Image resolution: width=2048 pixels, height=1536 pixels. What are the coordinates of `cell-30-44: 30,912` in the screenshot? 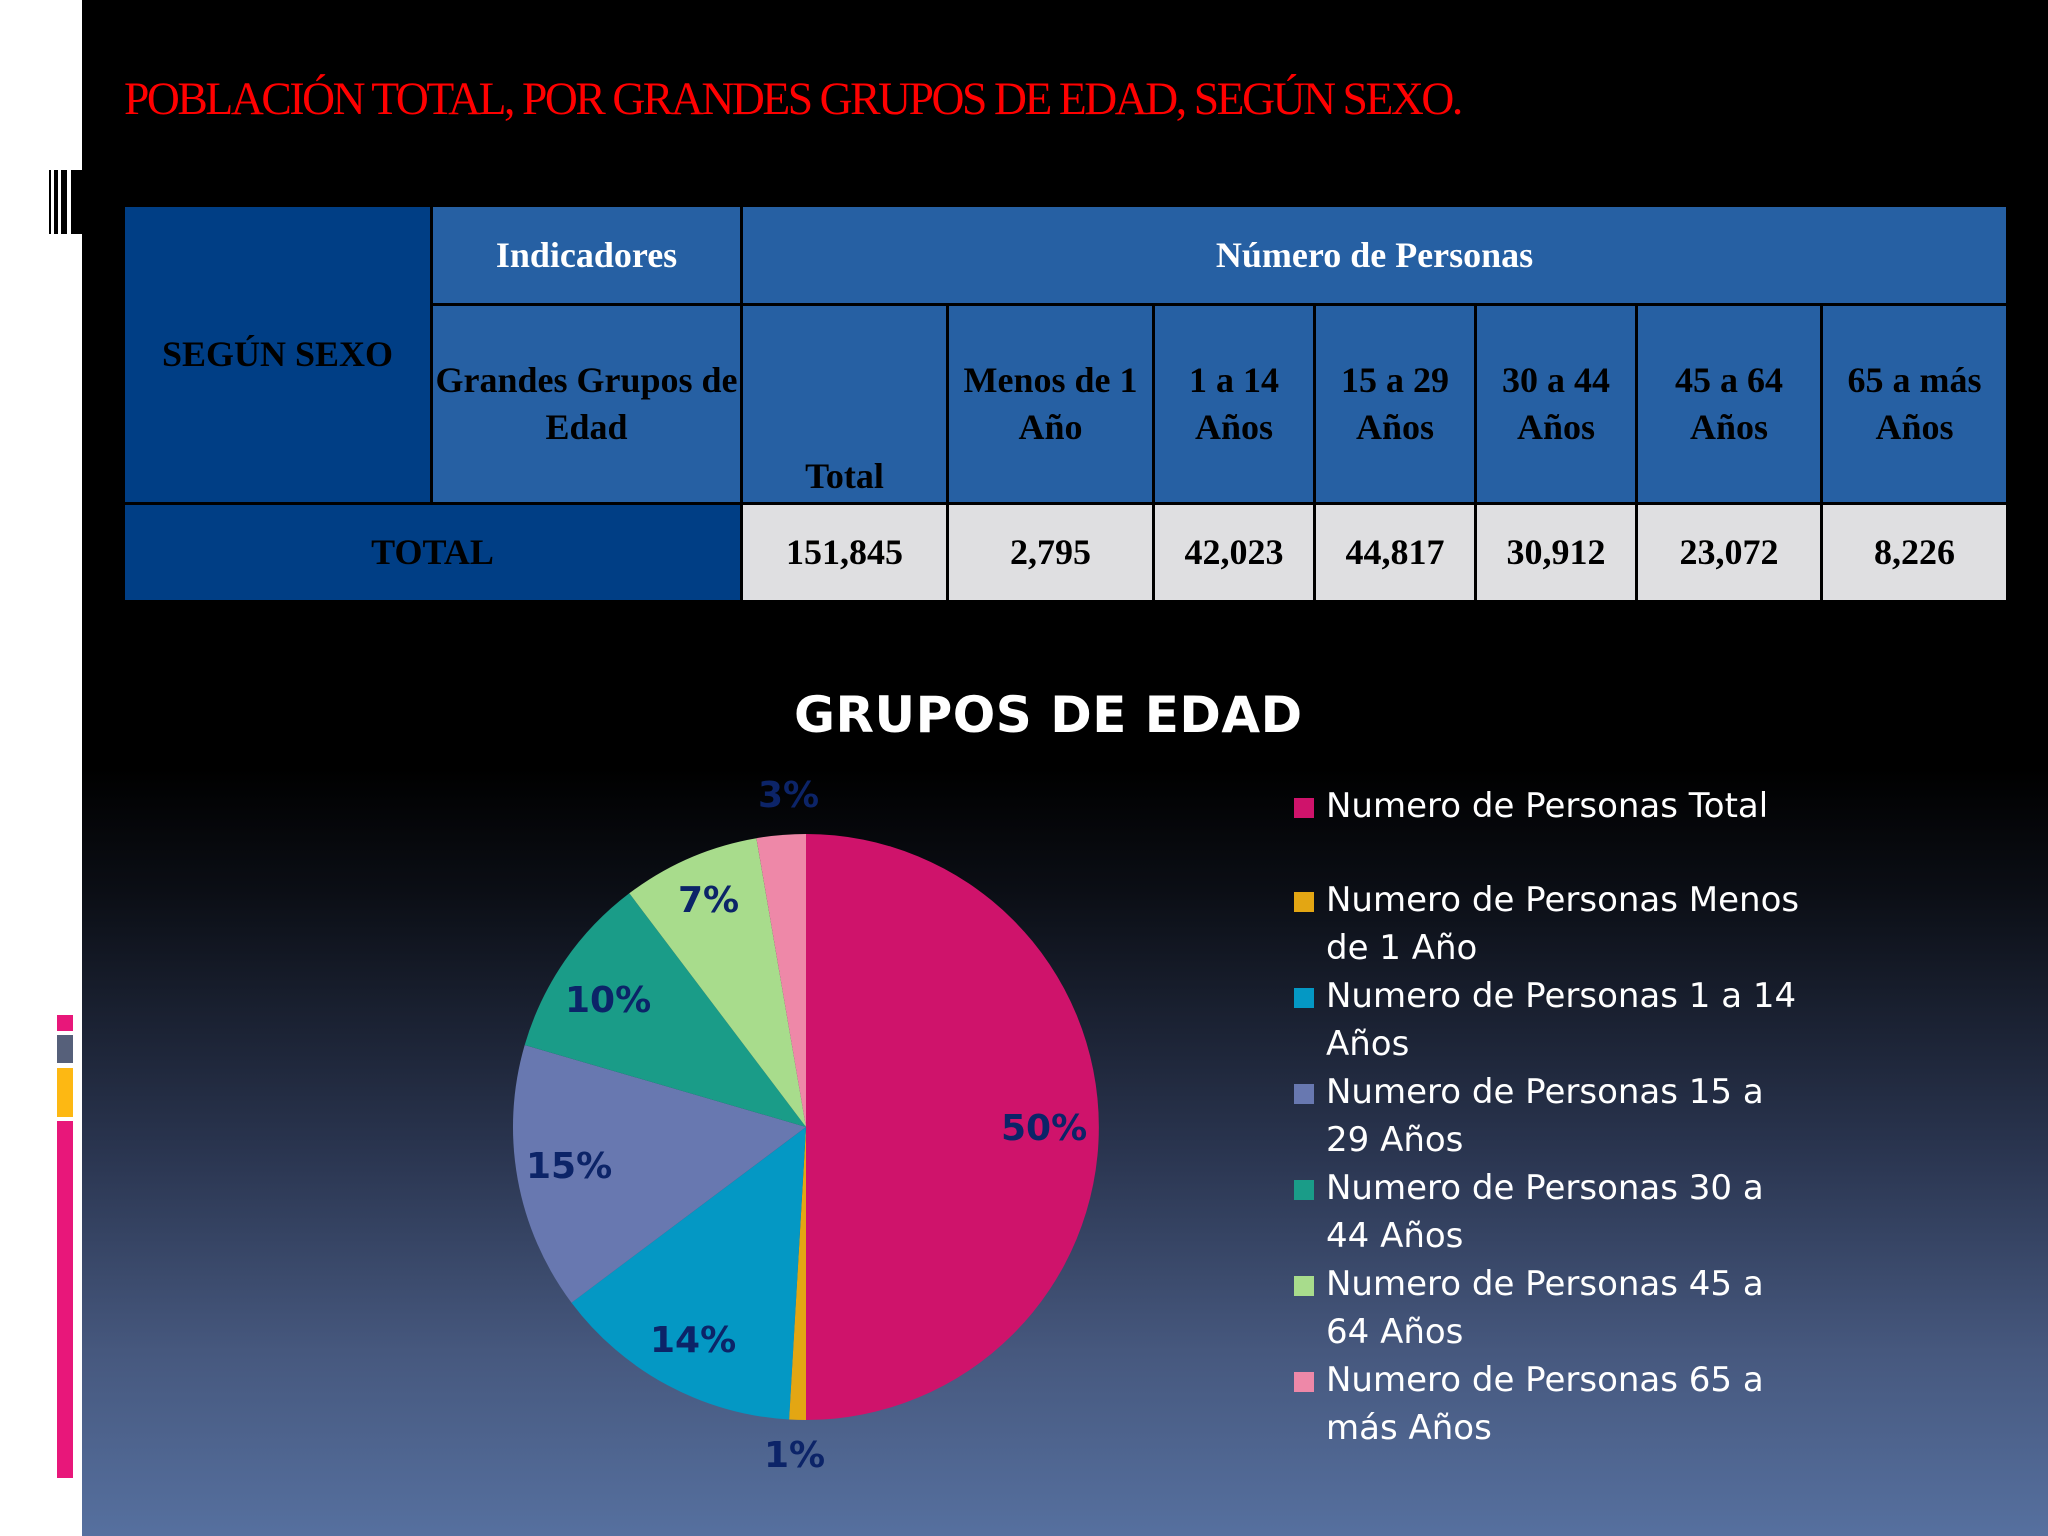 It's located at (1556, 552).